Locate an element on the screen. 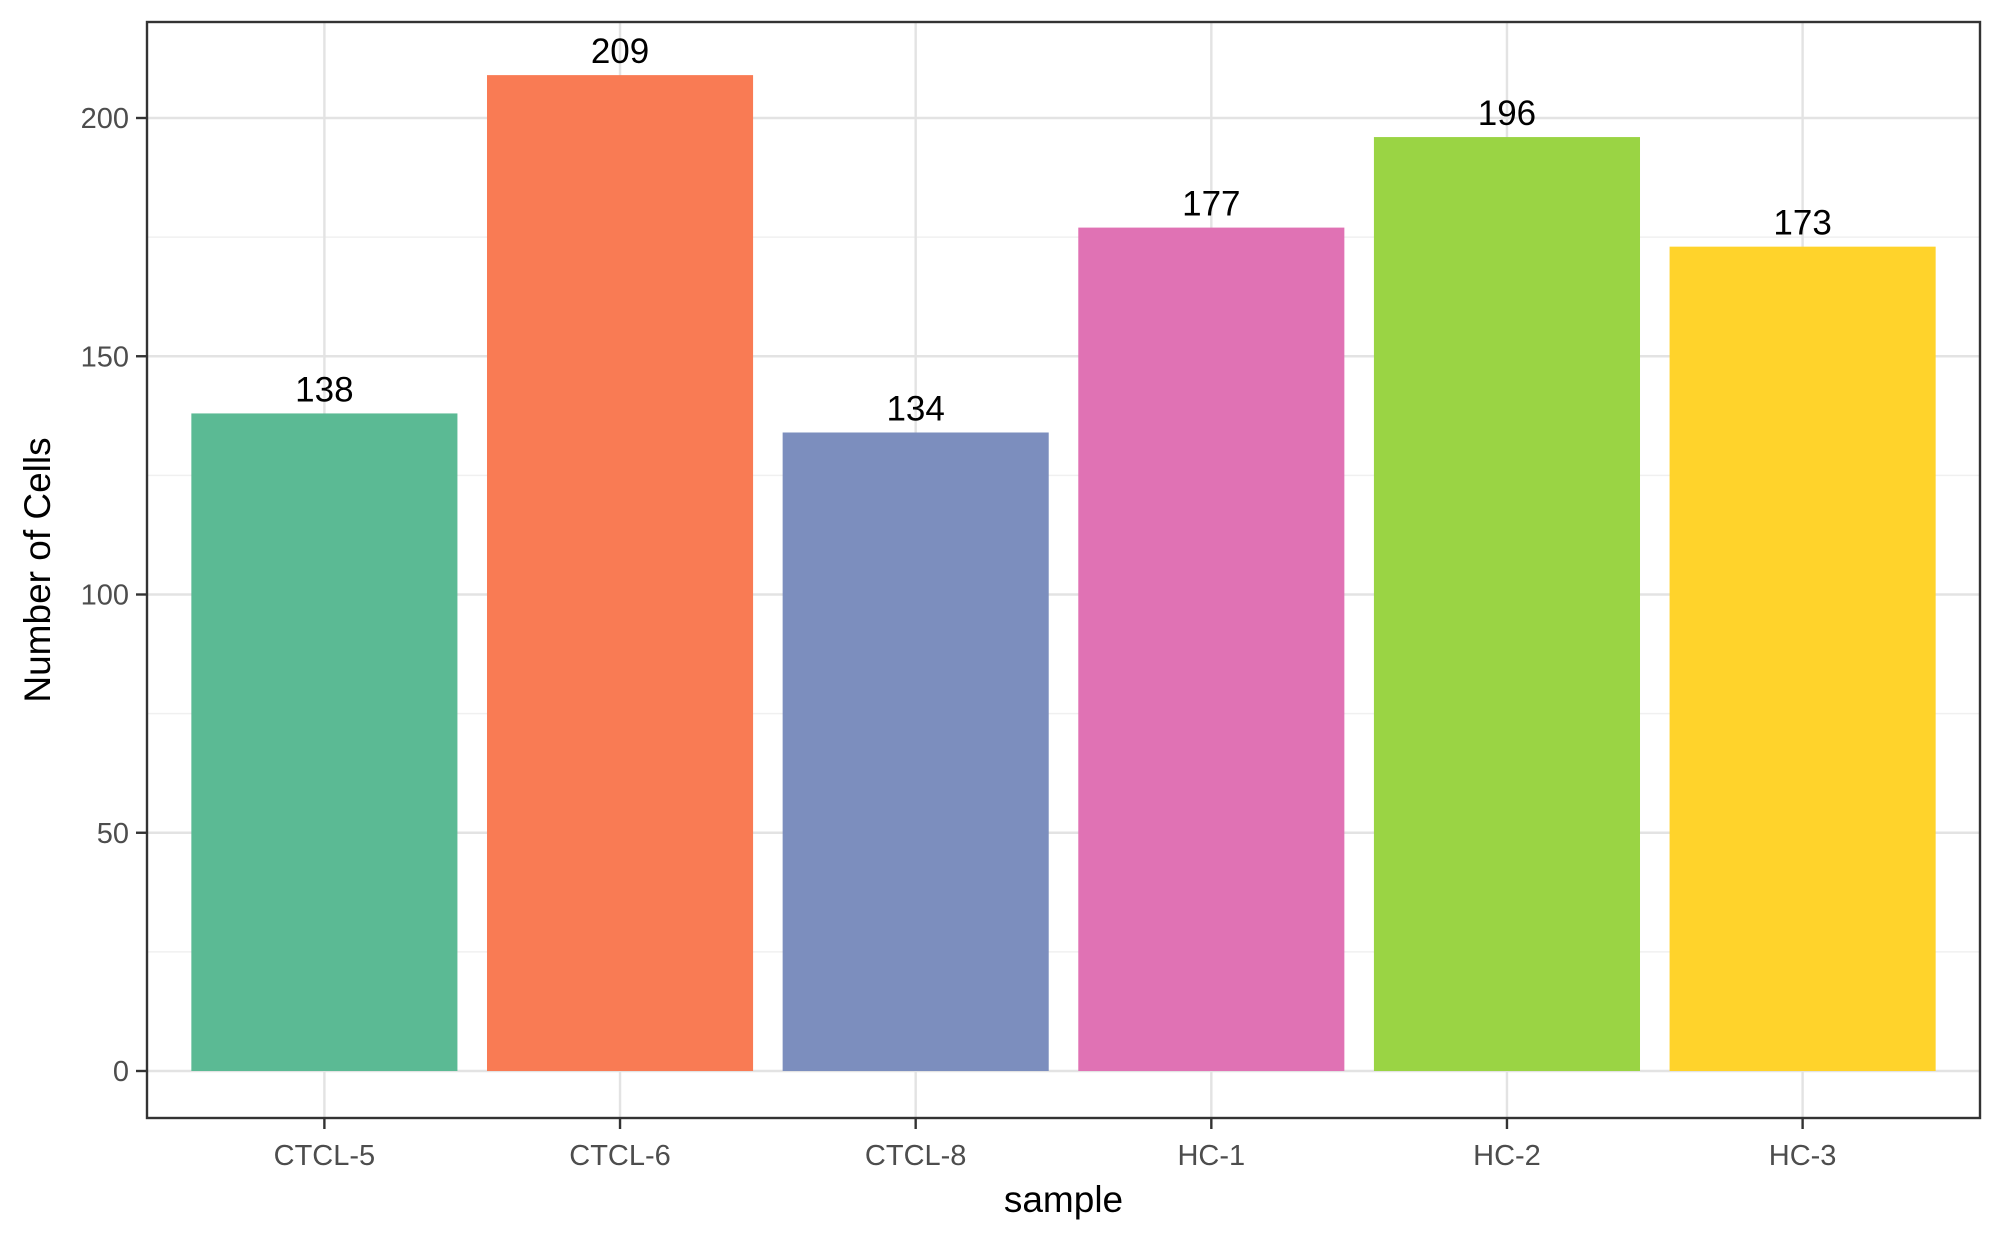 The image size is (2000, 1236). y-axis-title: Number of Cells is located at coordinates (37, 569).